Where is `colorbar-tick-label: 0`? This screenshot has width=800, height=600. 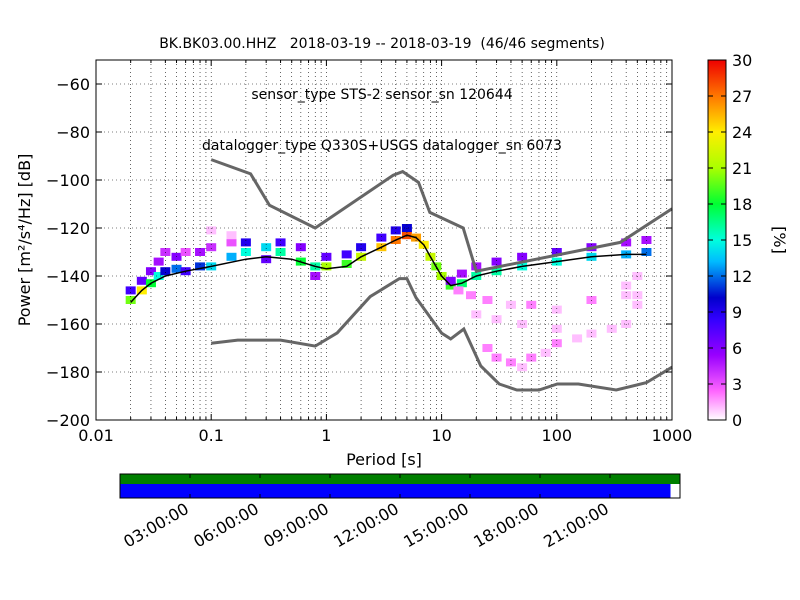 colorbar-tick-label: 0 is located at coordinates (737, 420).